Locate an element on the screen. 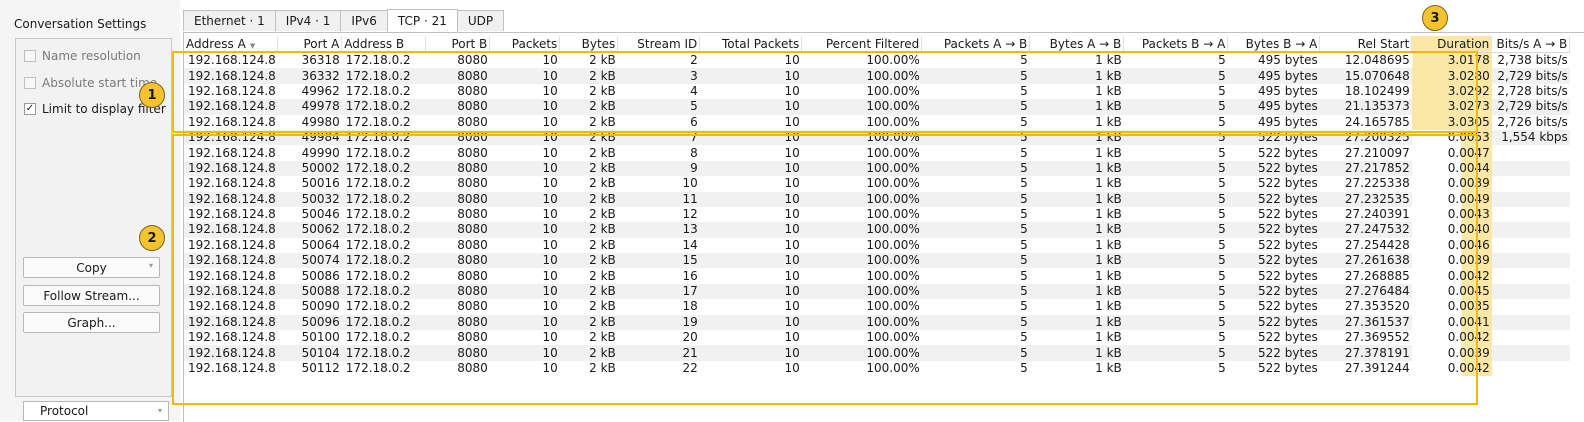  column-header-port-b: Port B is located at coordinates (458, 44).